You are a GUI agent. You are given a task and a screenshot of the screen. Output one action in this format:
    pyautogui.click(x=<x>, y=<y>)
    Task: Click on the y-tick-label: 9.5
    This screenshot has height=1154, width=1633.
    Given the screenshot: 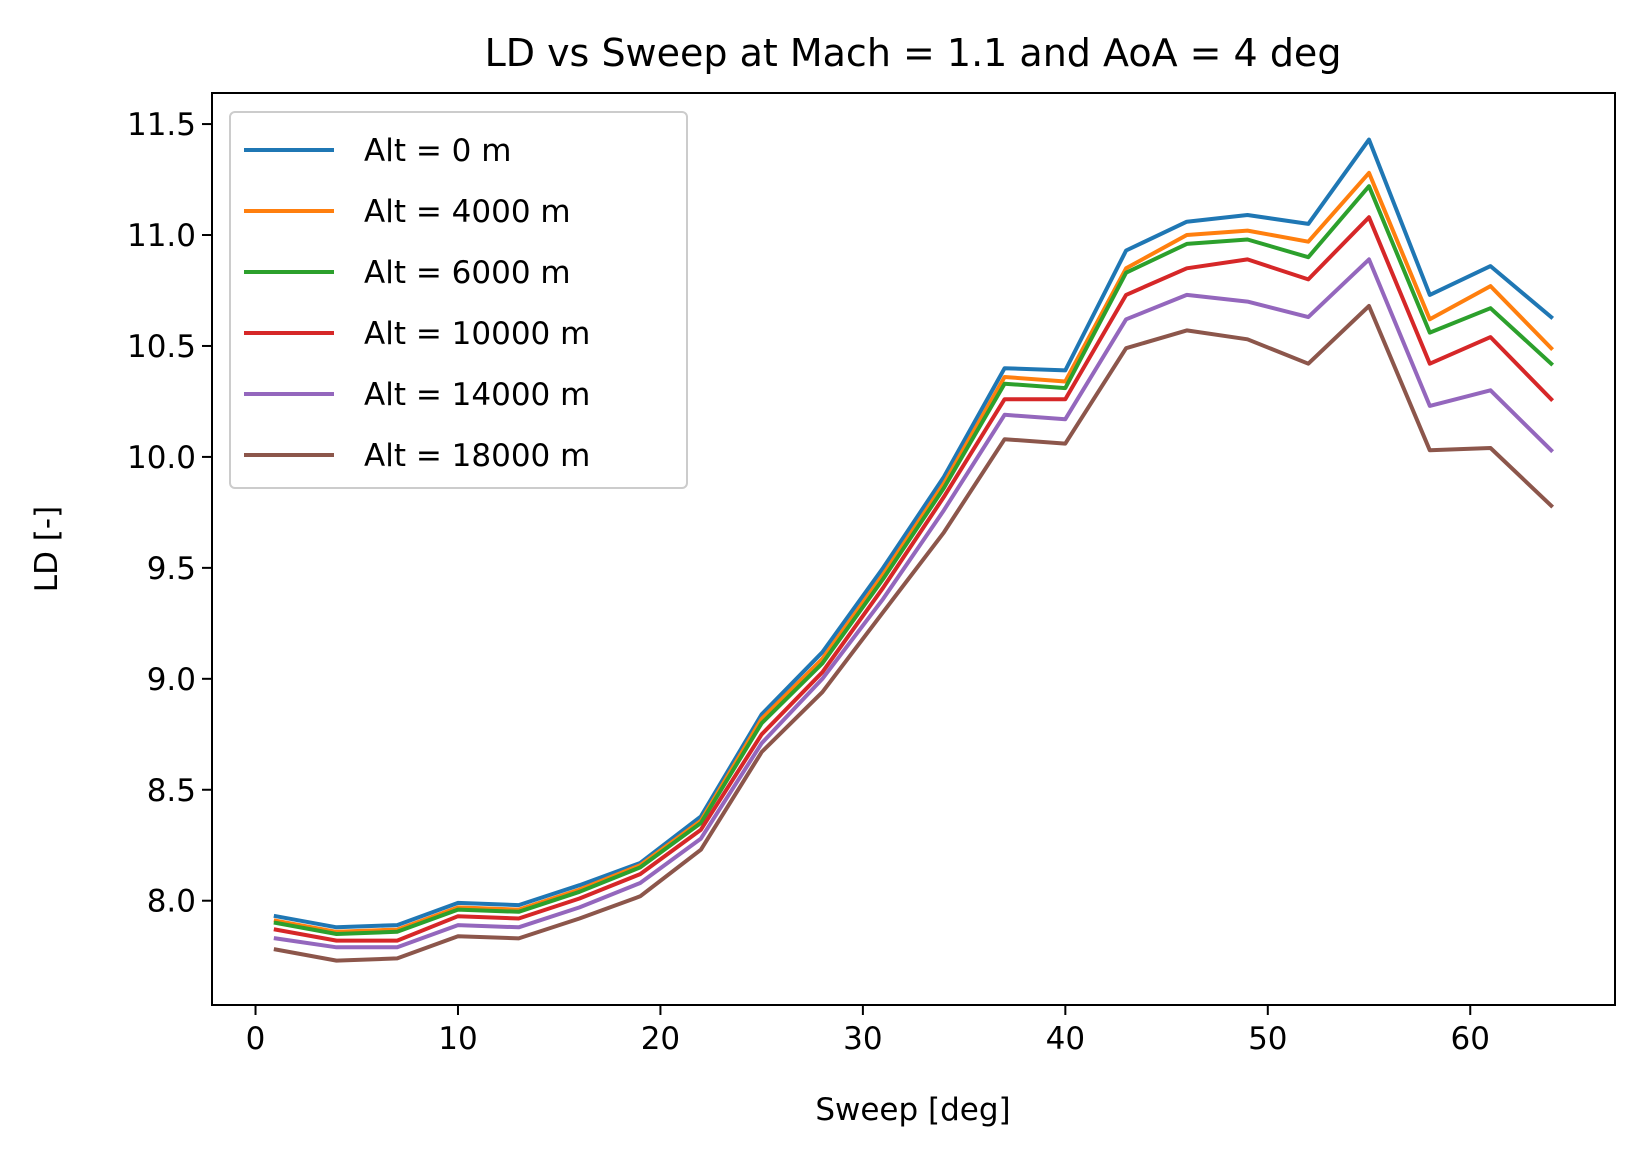 What is the action you would take?
    pyautogui.click(x=171, y=569)
    